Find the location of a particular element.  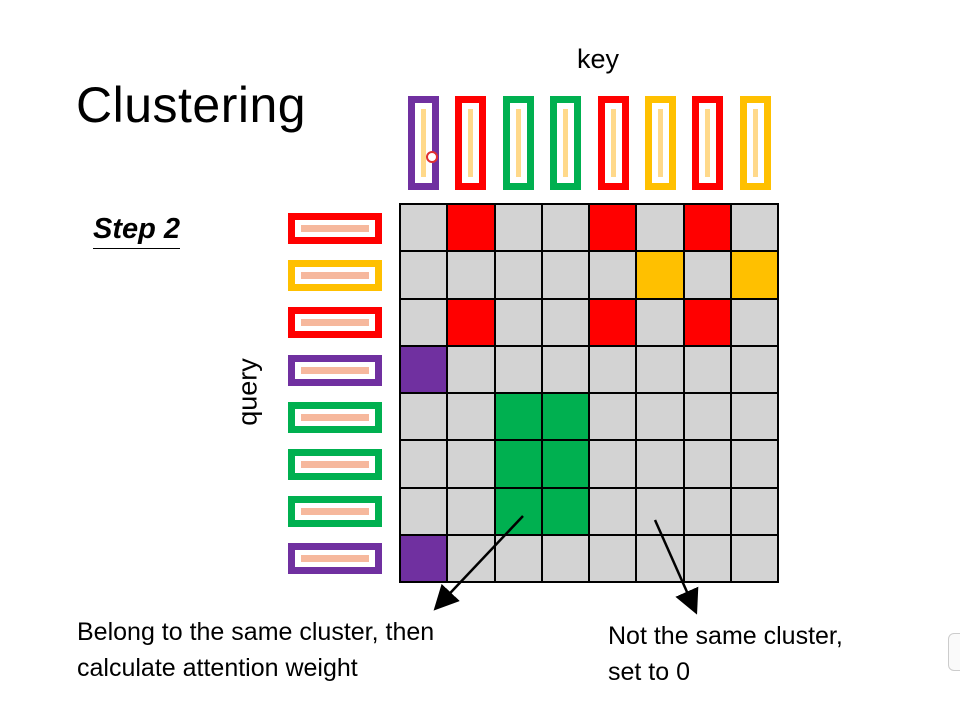

matrix-cell-r3-c5 is located at coordinates (613, 322).